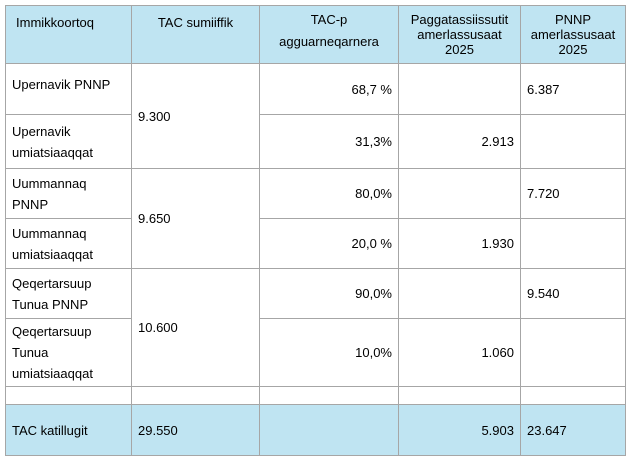 The image size is (633, 456). What do you see at coordinates (573, 193) in the screenshot?
I see `pnnp-uummannaq-pnnp: 7.720` at bounding box center [573, 193].